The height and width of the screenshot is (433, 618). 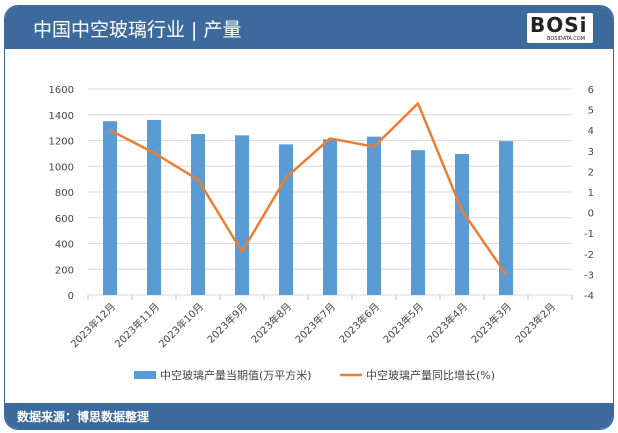 I want to click on y-left-tick-label: 1200, so click(x=61, y=142).